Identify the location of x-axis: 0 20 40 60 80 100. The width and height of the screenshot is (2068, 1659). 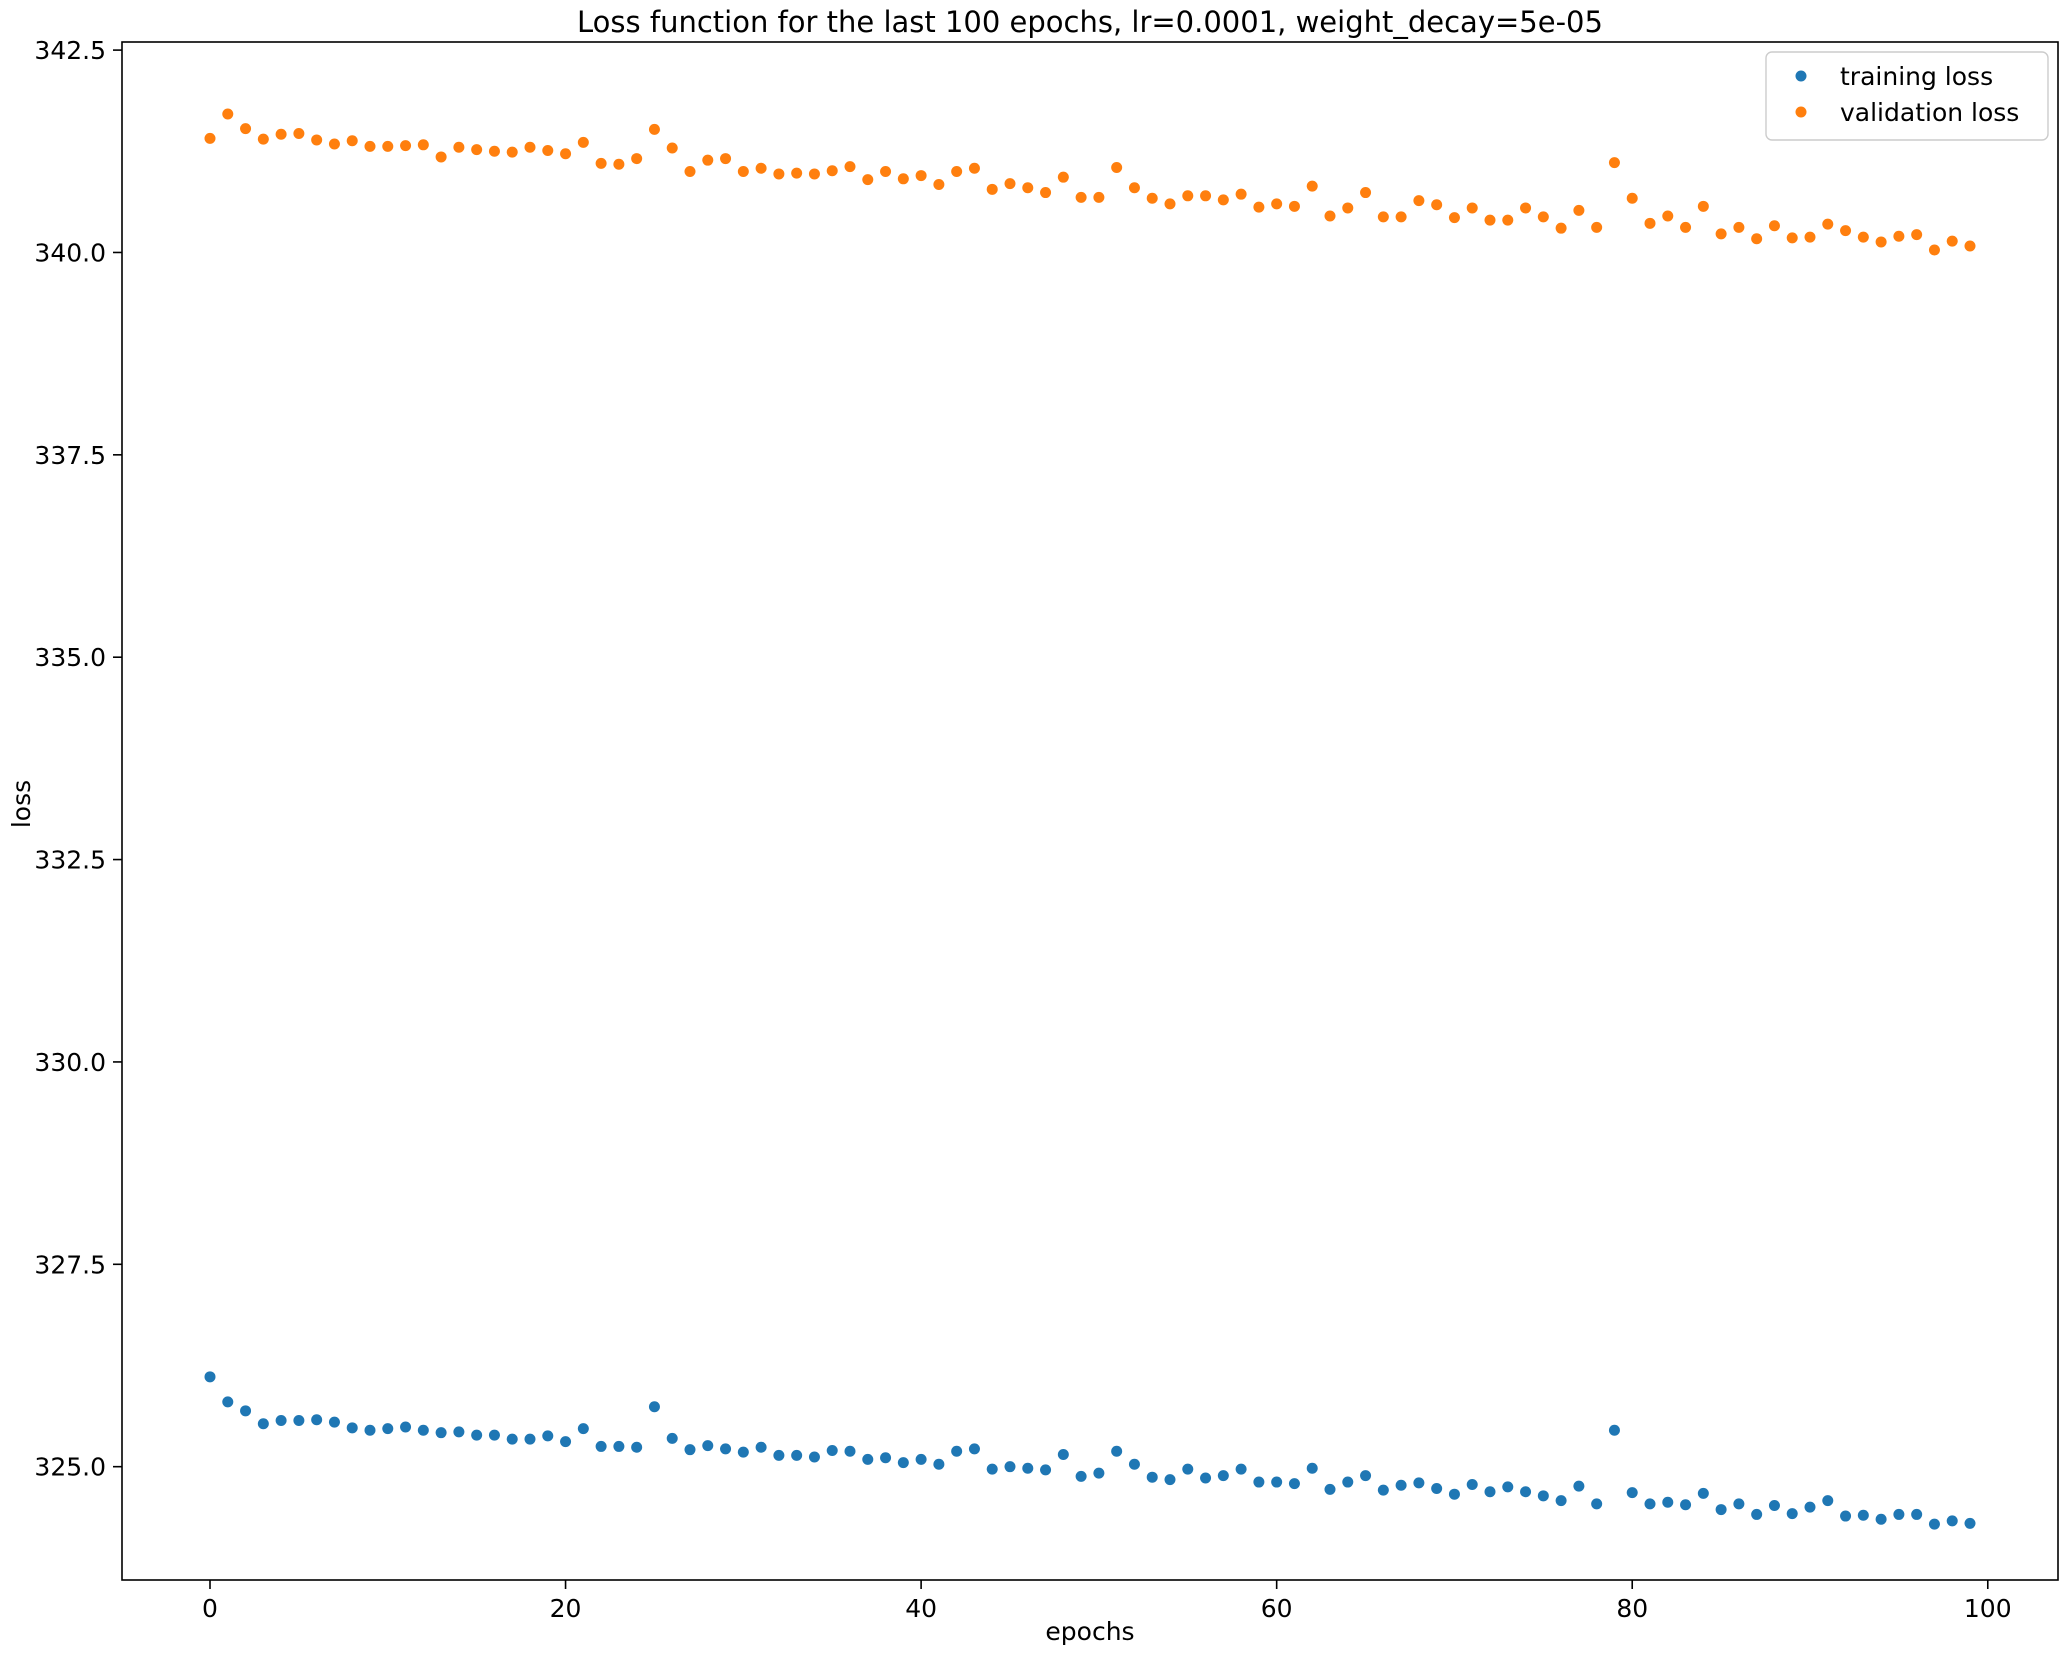
(1107, 1601).